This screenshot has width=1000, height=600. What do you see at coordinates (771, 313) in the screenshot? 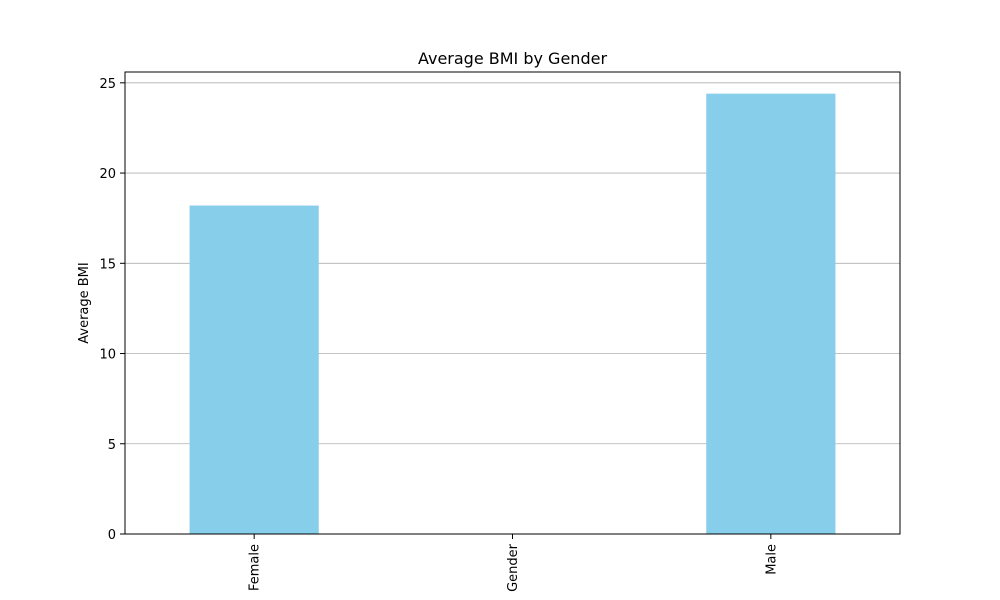
I see `bar-male` at bounding box center [771, 313].